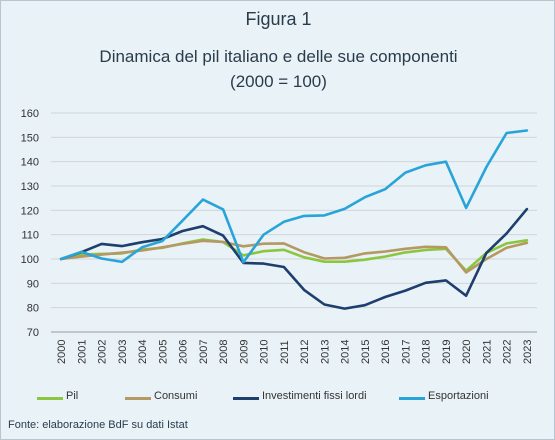 This screenshot has height=440, width=555. Describe the element at coordinates (204, 352) in the screenshot. I see `x-tick-label: 2007` at that location.